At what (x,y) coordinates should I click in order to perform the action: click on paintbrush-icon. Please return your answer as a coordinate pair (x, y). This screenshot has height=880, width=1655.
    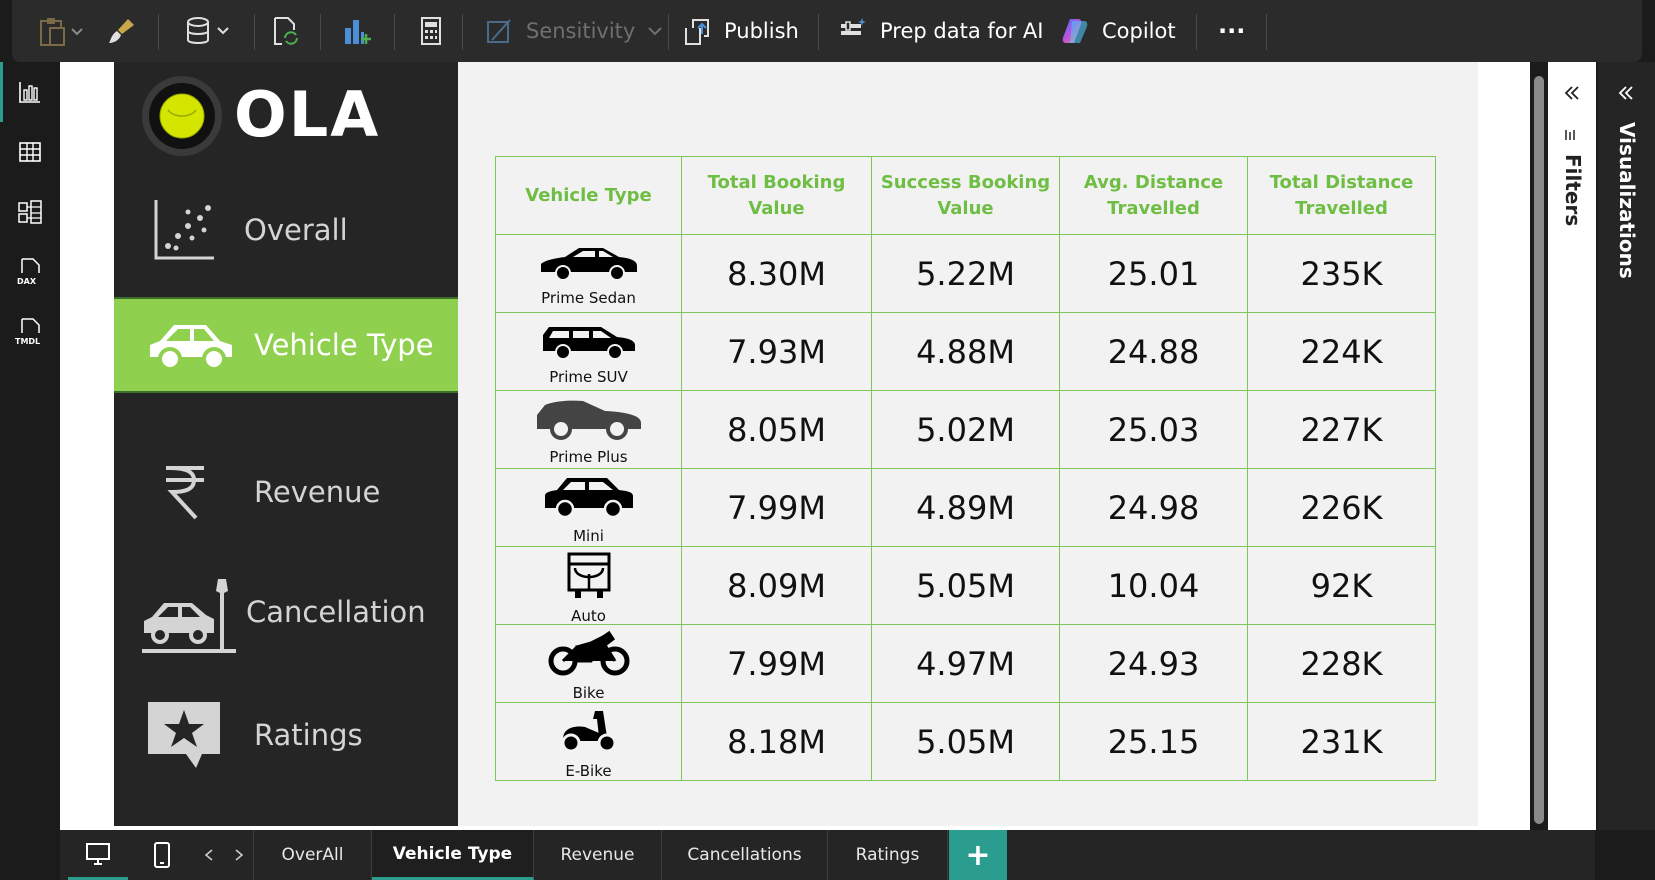
    Looking at the image, I should click on (121, 31).